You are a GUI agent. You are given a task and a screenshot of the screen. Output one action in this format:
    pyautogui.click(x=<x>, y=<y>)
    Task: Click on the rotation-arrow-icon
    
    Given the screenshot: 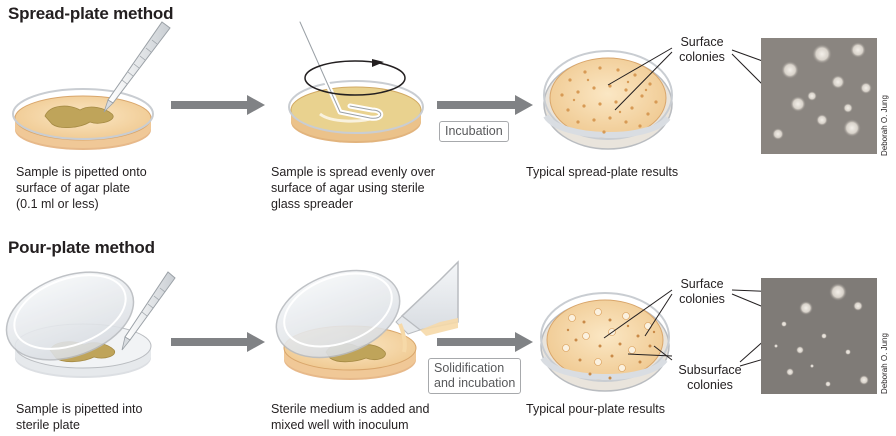 What is the action you would take?
    pyautogui.click(x=355, y=77)
    